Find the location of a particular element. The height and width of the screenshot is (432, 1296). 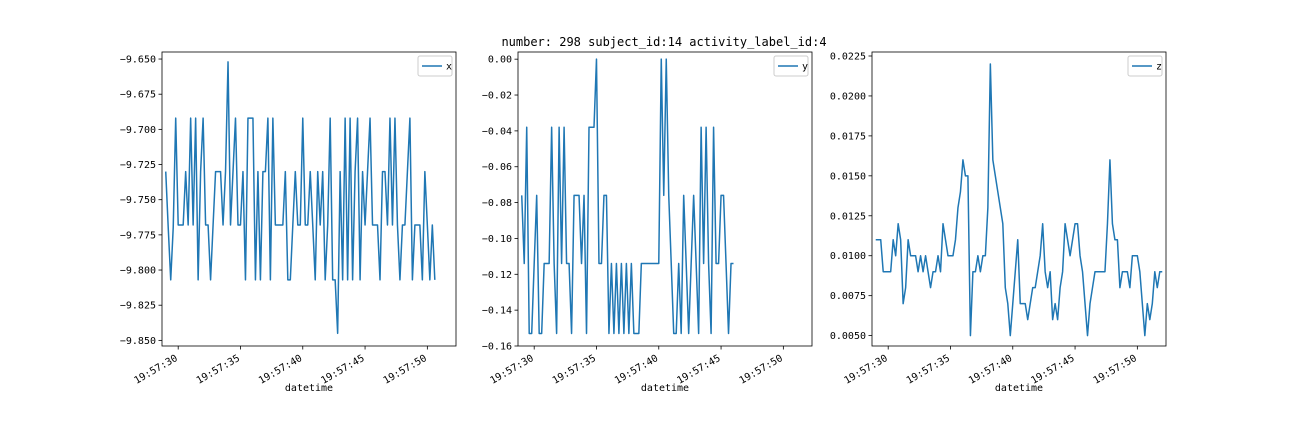

y-tick-label: −9.825 is located at coordinates (138, 306).